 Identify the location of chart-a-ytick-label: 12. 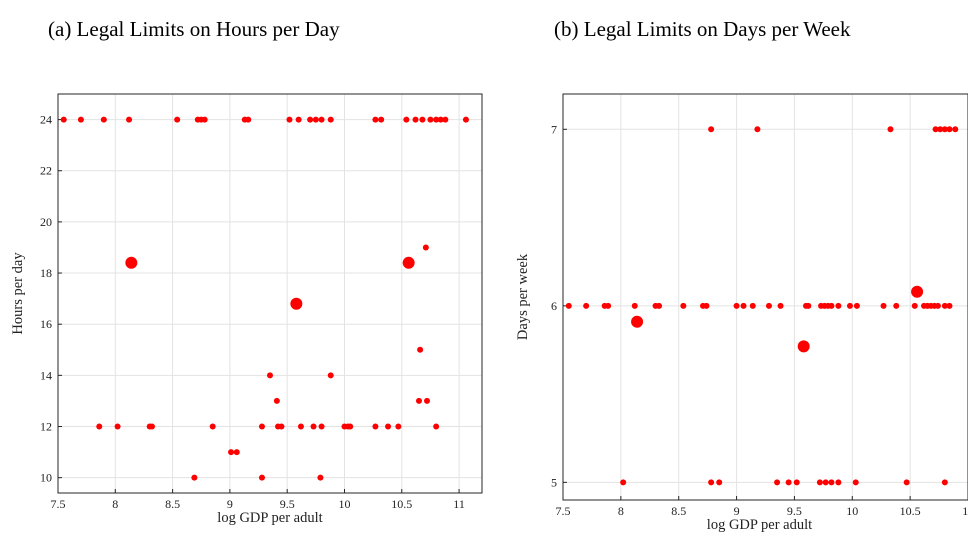
(46, 427).